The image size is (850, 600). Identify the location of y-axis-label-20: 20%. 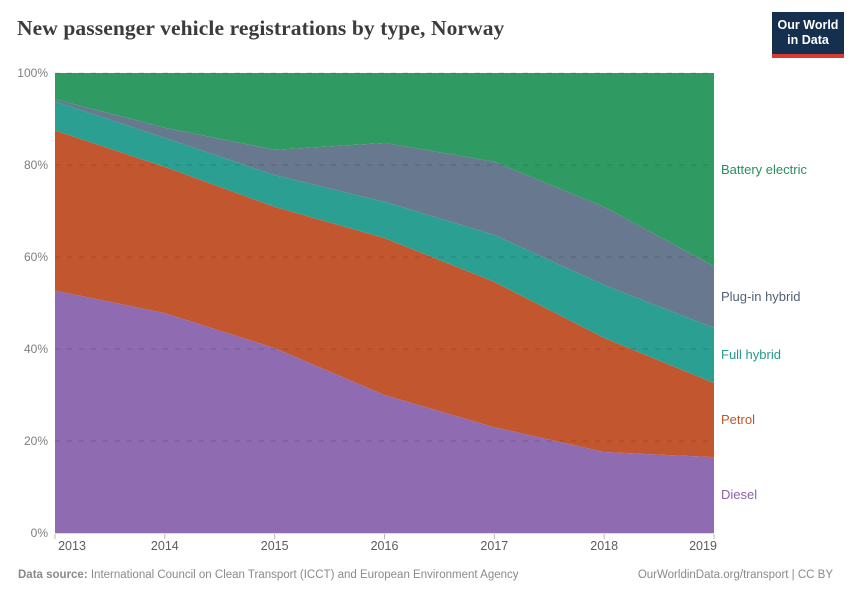
(35, 441).